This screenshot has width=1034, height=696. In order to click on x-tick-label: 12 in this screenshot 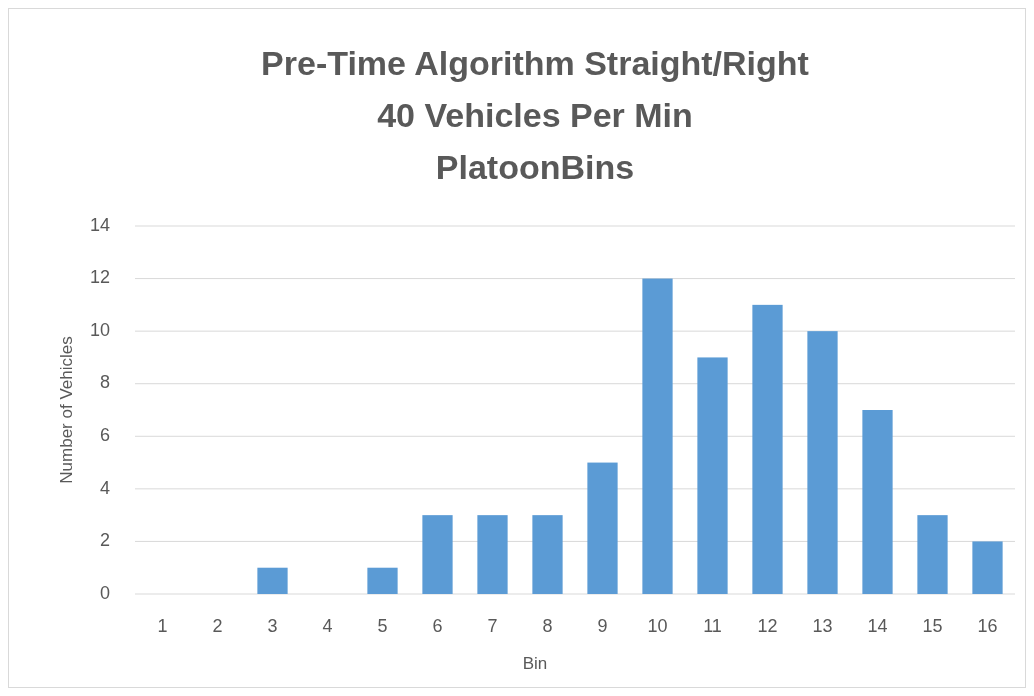, I will do `click(767, 625)`.